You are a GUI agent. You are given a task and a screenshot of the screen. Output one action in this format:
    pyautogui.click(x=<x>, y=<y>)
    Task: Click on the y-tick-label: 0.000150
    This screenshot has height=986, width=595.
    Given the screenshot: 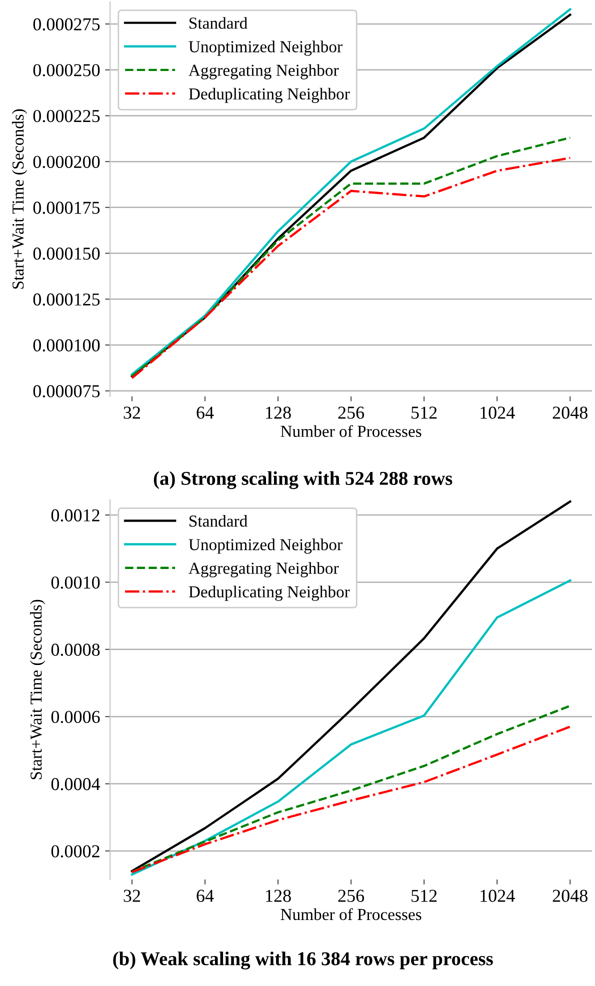 What is the action you would take?
    pyautogui.click(x=66, y=254)
    